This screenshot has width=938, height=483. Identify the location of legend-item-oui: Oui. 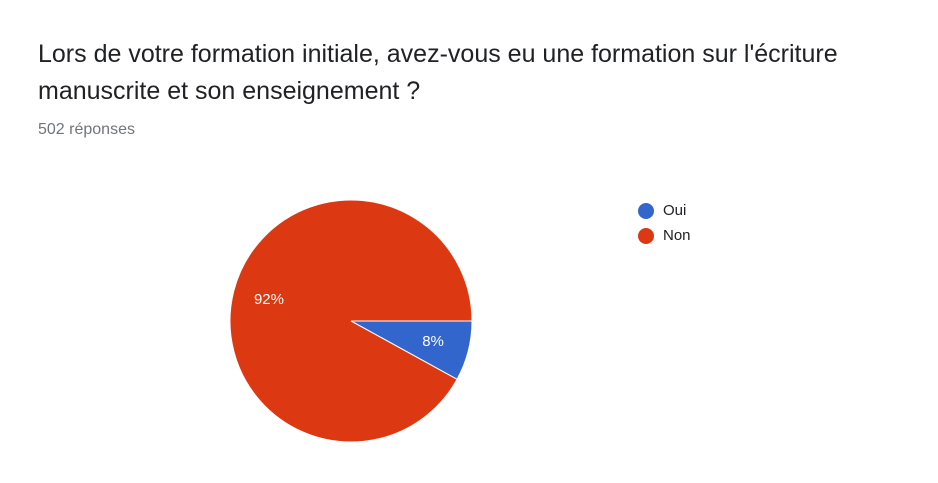
(664, 210).